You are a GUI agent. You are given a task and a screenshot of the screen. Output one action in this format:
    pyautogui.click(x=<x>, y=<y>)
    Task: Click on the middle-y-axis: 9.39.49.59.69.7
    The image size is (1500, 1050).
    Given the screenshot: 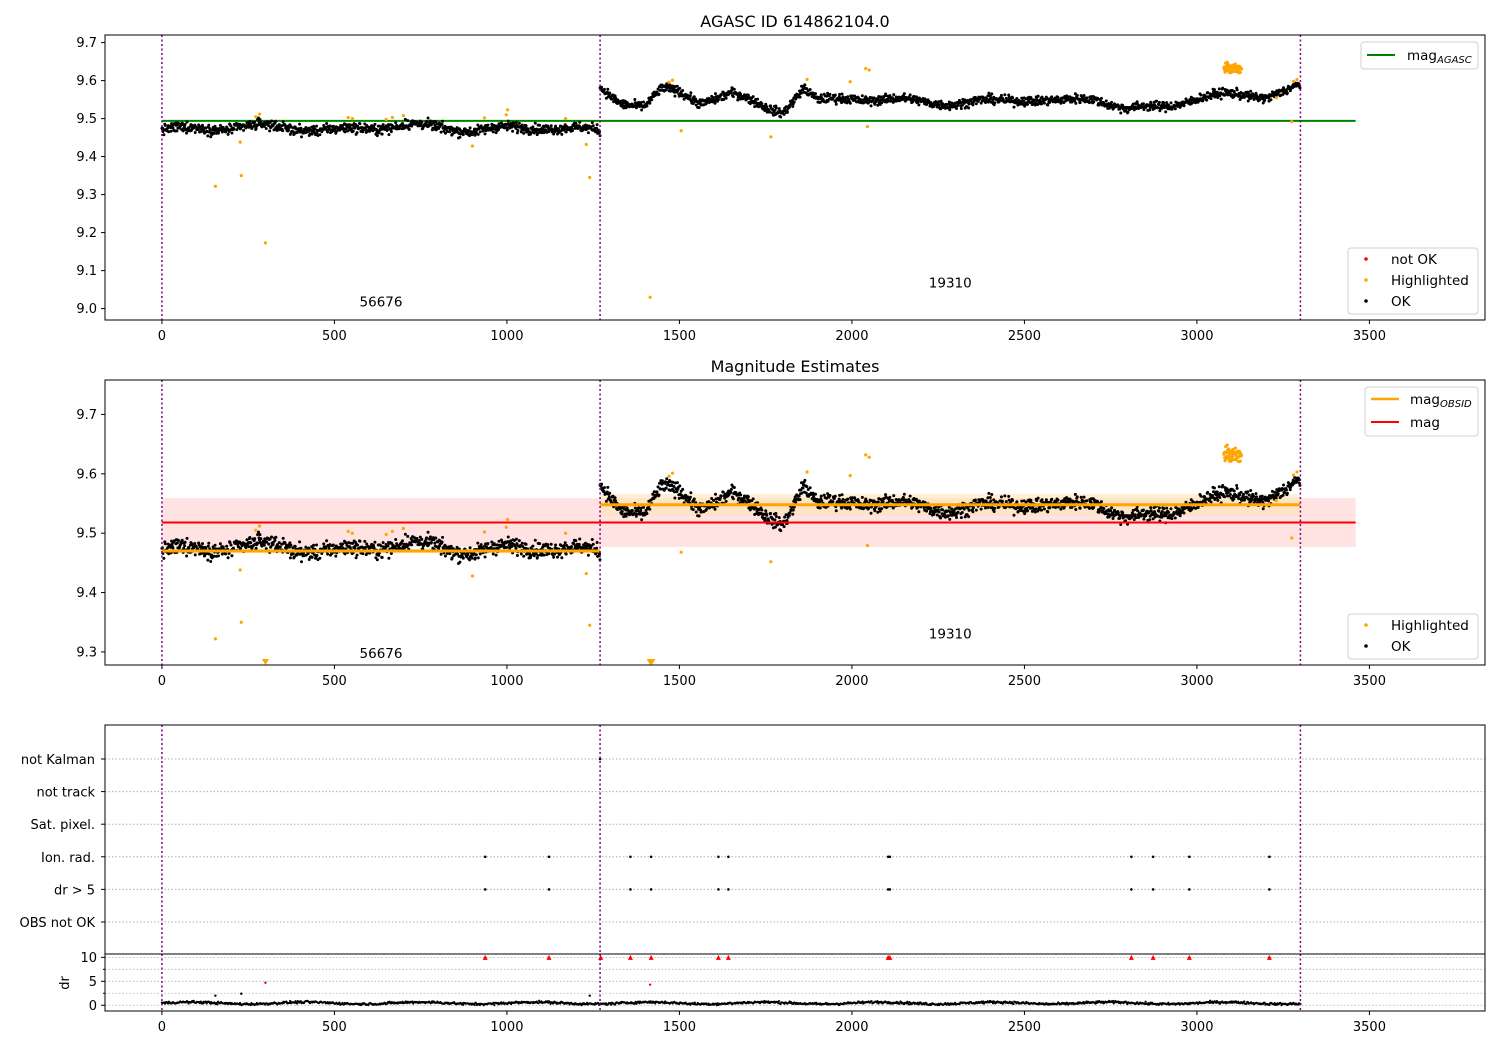 What is the action you would take?
    pyautogui.click(x=90, y=534)
    